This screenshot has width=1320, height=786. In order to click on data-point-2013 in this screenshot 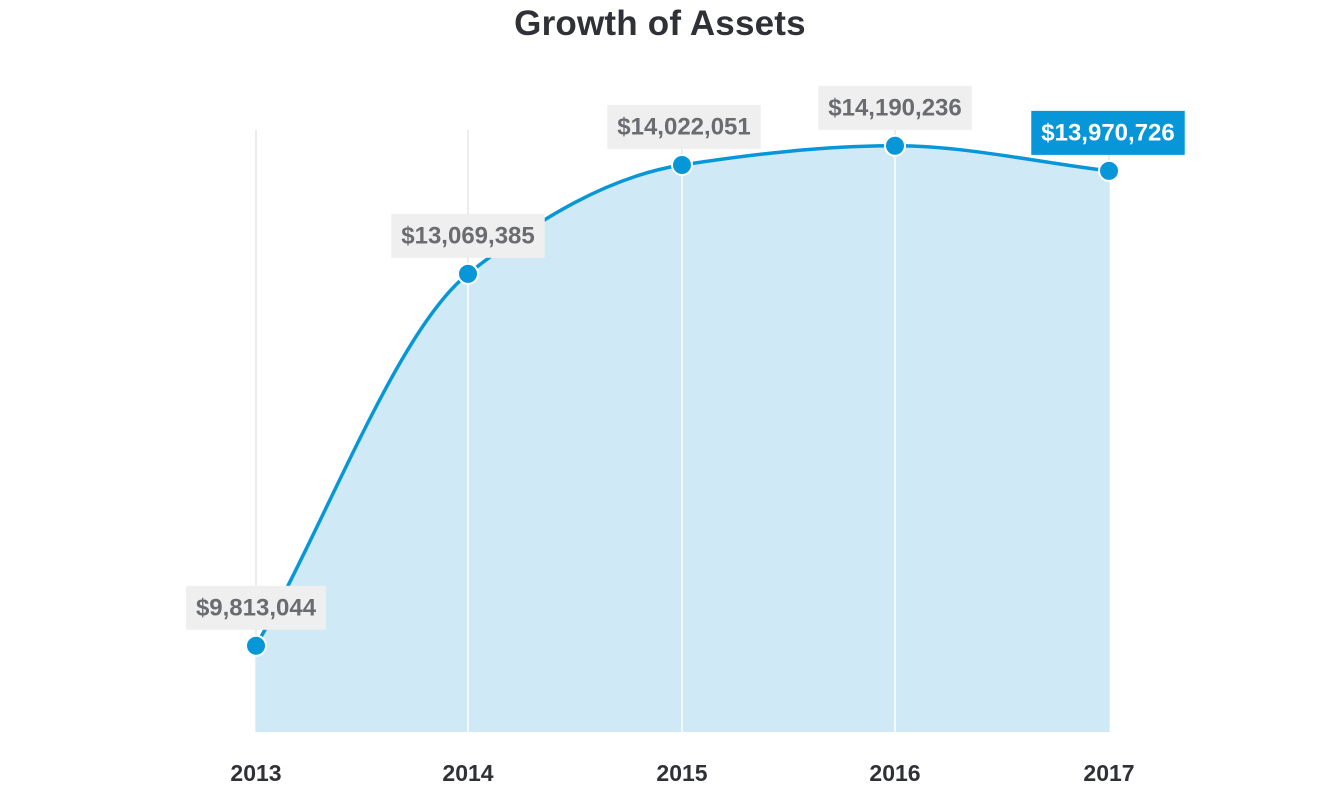, I will do `click(256, 645)`.